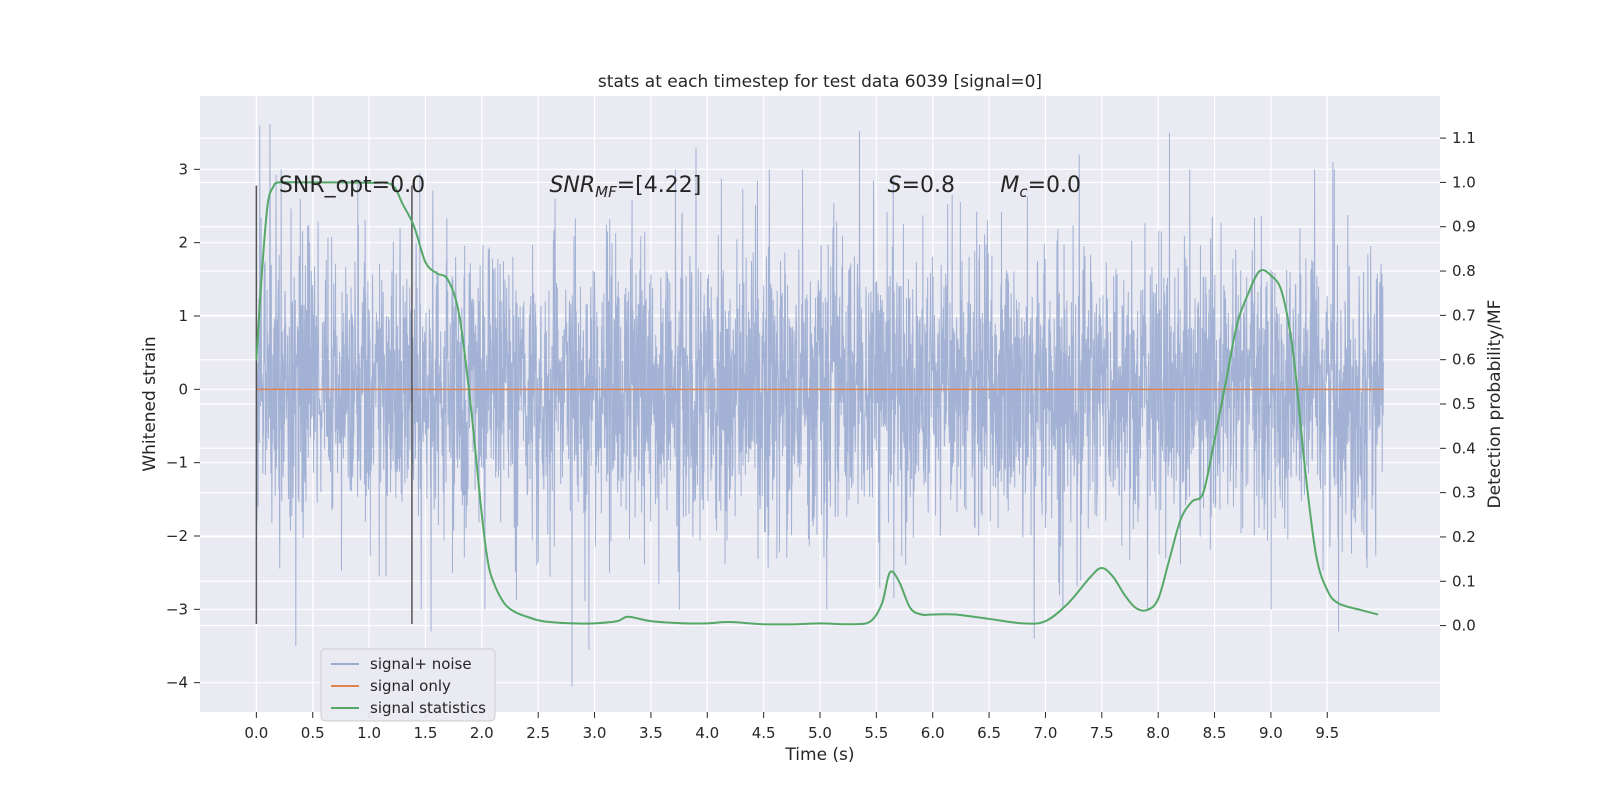 The image size is (1600, 800). Describe the element at coordinates (1046, 733) in the screenshot. I see `x-tick-label-14: 7.0` at that location.